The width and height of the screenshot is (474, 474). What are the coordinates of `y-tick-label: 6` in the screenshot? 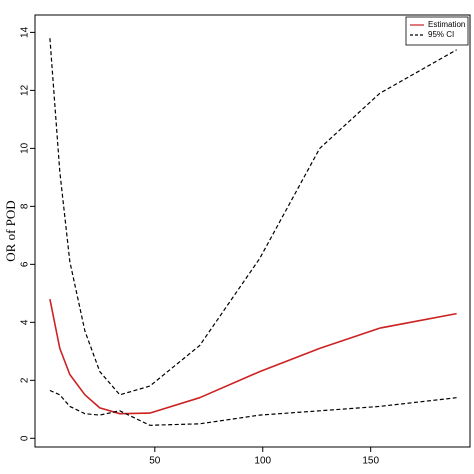 It's located at (25, 264).